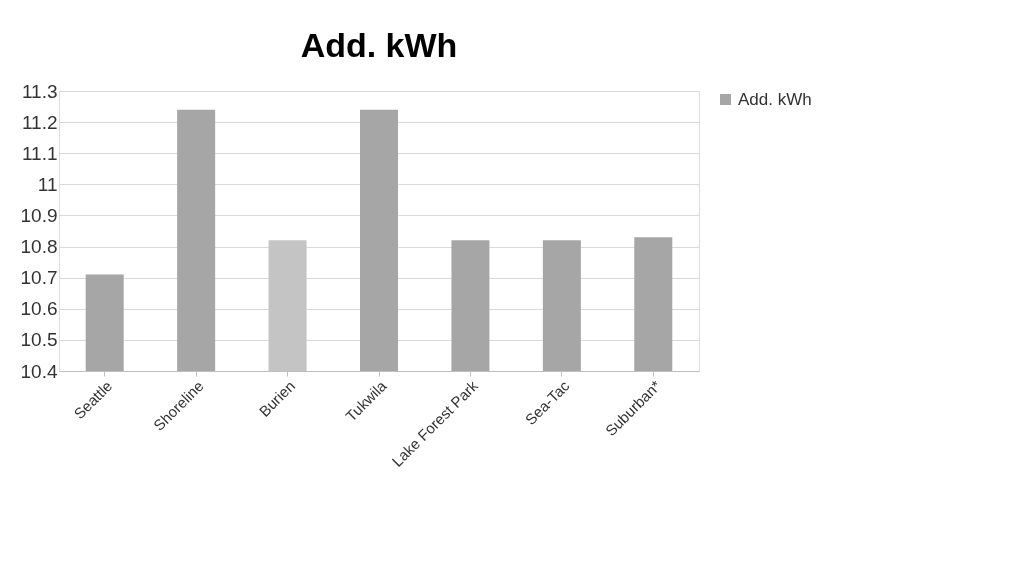  What do you see at coordinates (39, 340) in the screenshot?
I see `y-tick-label: 10.5` at bounding box center [39, 340].